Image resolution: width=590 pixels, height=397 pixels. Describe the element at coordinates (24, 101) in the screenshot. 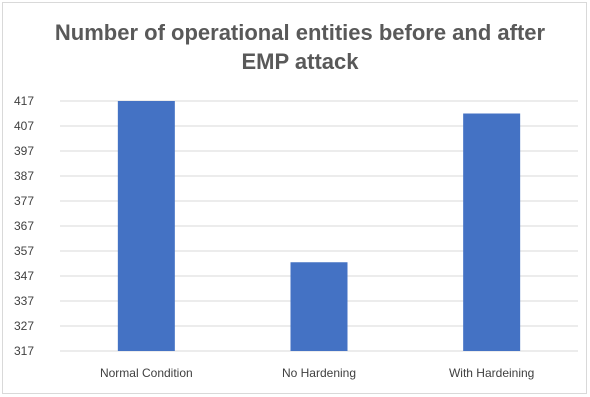

I see `y-tick-label: 417` at that location.